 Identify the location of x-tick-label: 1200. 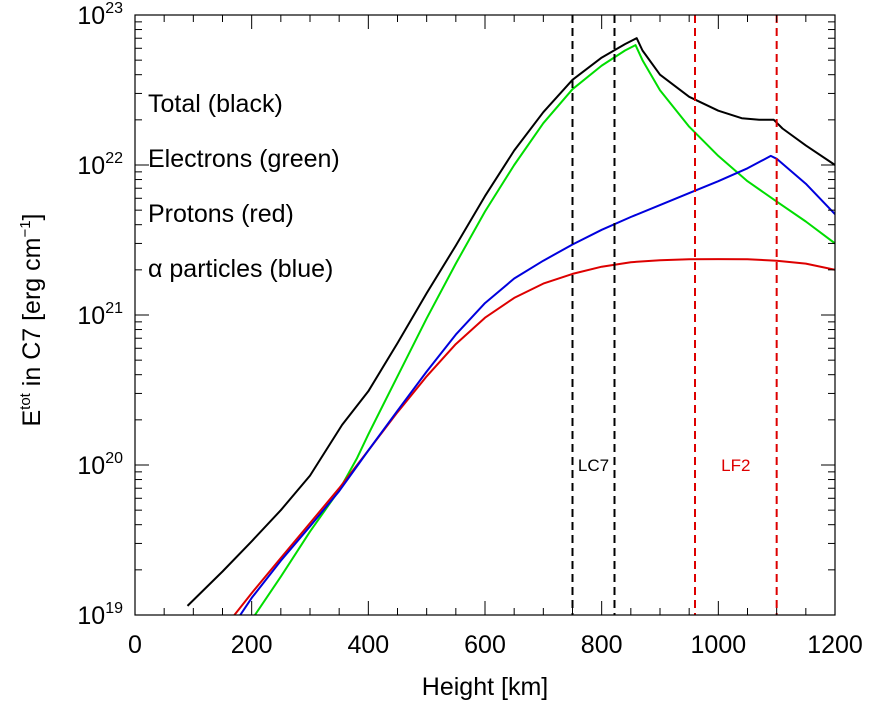
(835, 645).